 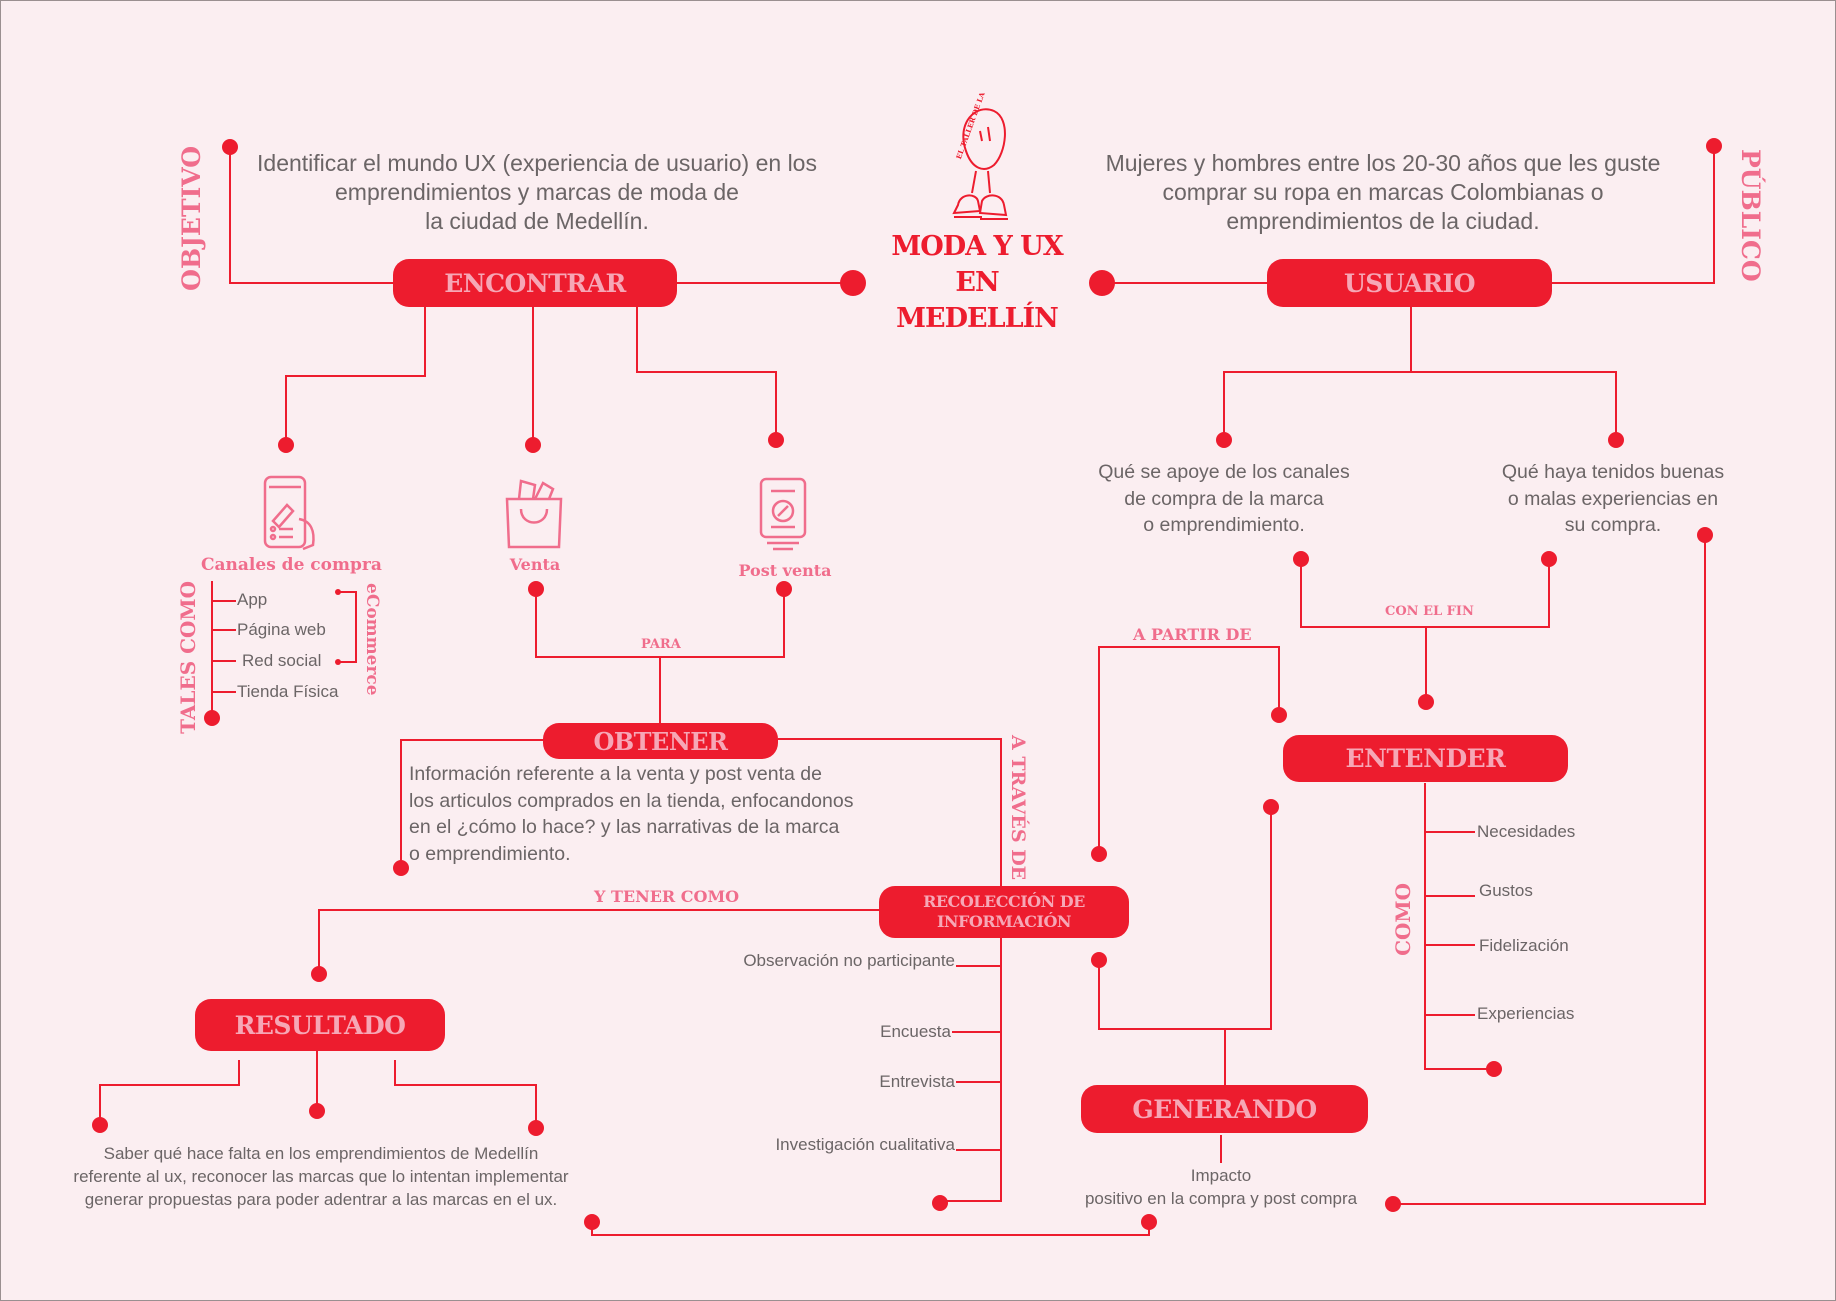 I want to click on node-generando: GENERANDO, so click(x=1224, y=1109).